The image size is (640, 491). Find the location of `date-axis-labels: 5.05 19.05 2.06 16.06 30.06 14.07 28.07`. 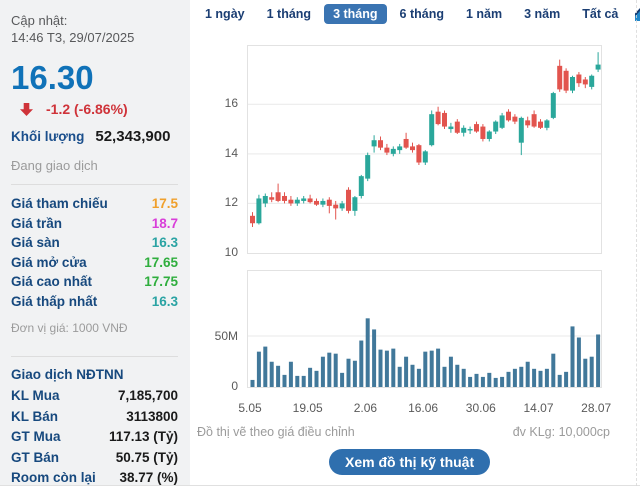

date-axis-labels: 5.05 19.05 2.06 16.06 30.06 14.07 28.07 is located at coordinates (424, 409).